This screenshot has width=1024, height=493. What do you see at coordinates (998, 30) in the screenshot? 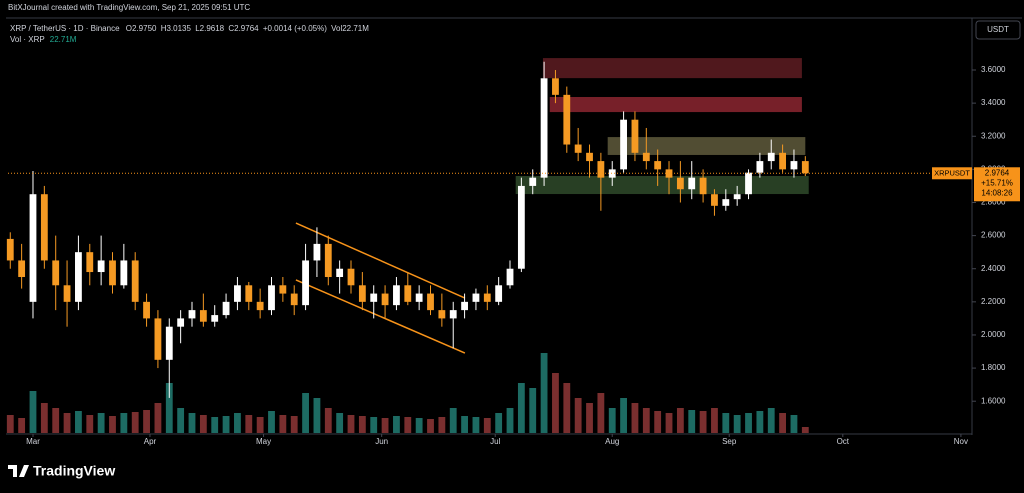
I see `currency-box` at bounding box center [998, 30].